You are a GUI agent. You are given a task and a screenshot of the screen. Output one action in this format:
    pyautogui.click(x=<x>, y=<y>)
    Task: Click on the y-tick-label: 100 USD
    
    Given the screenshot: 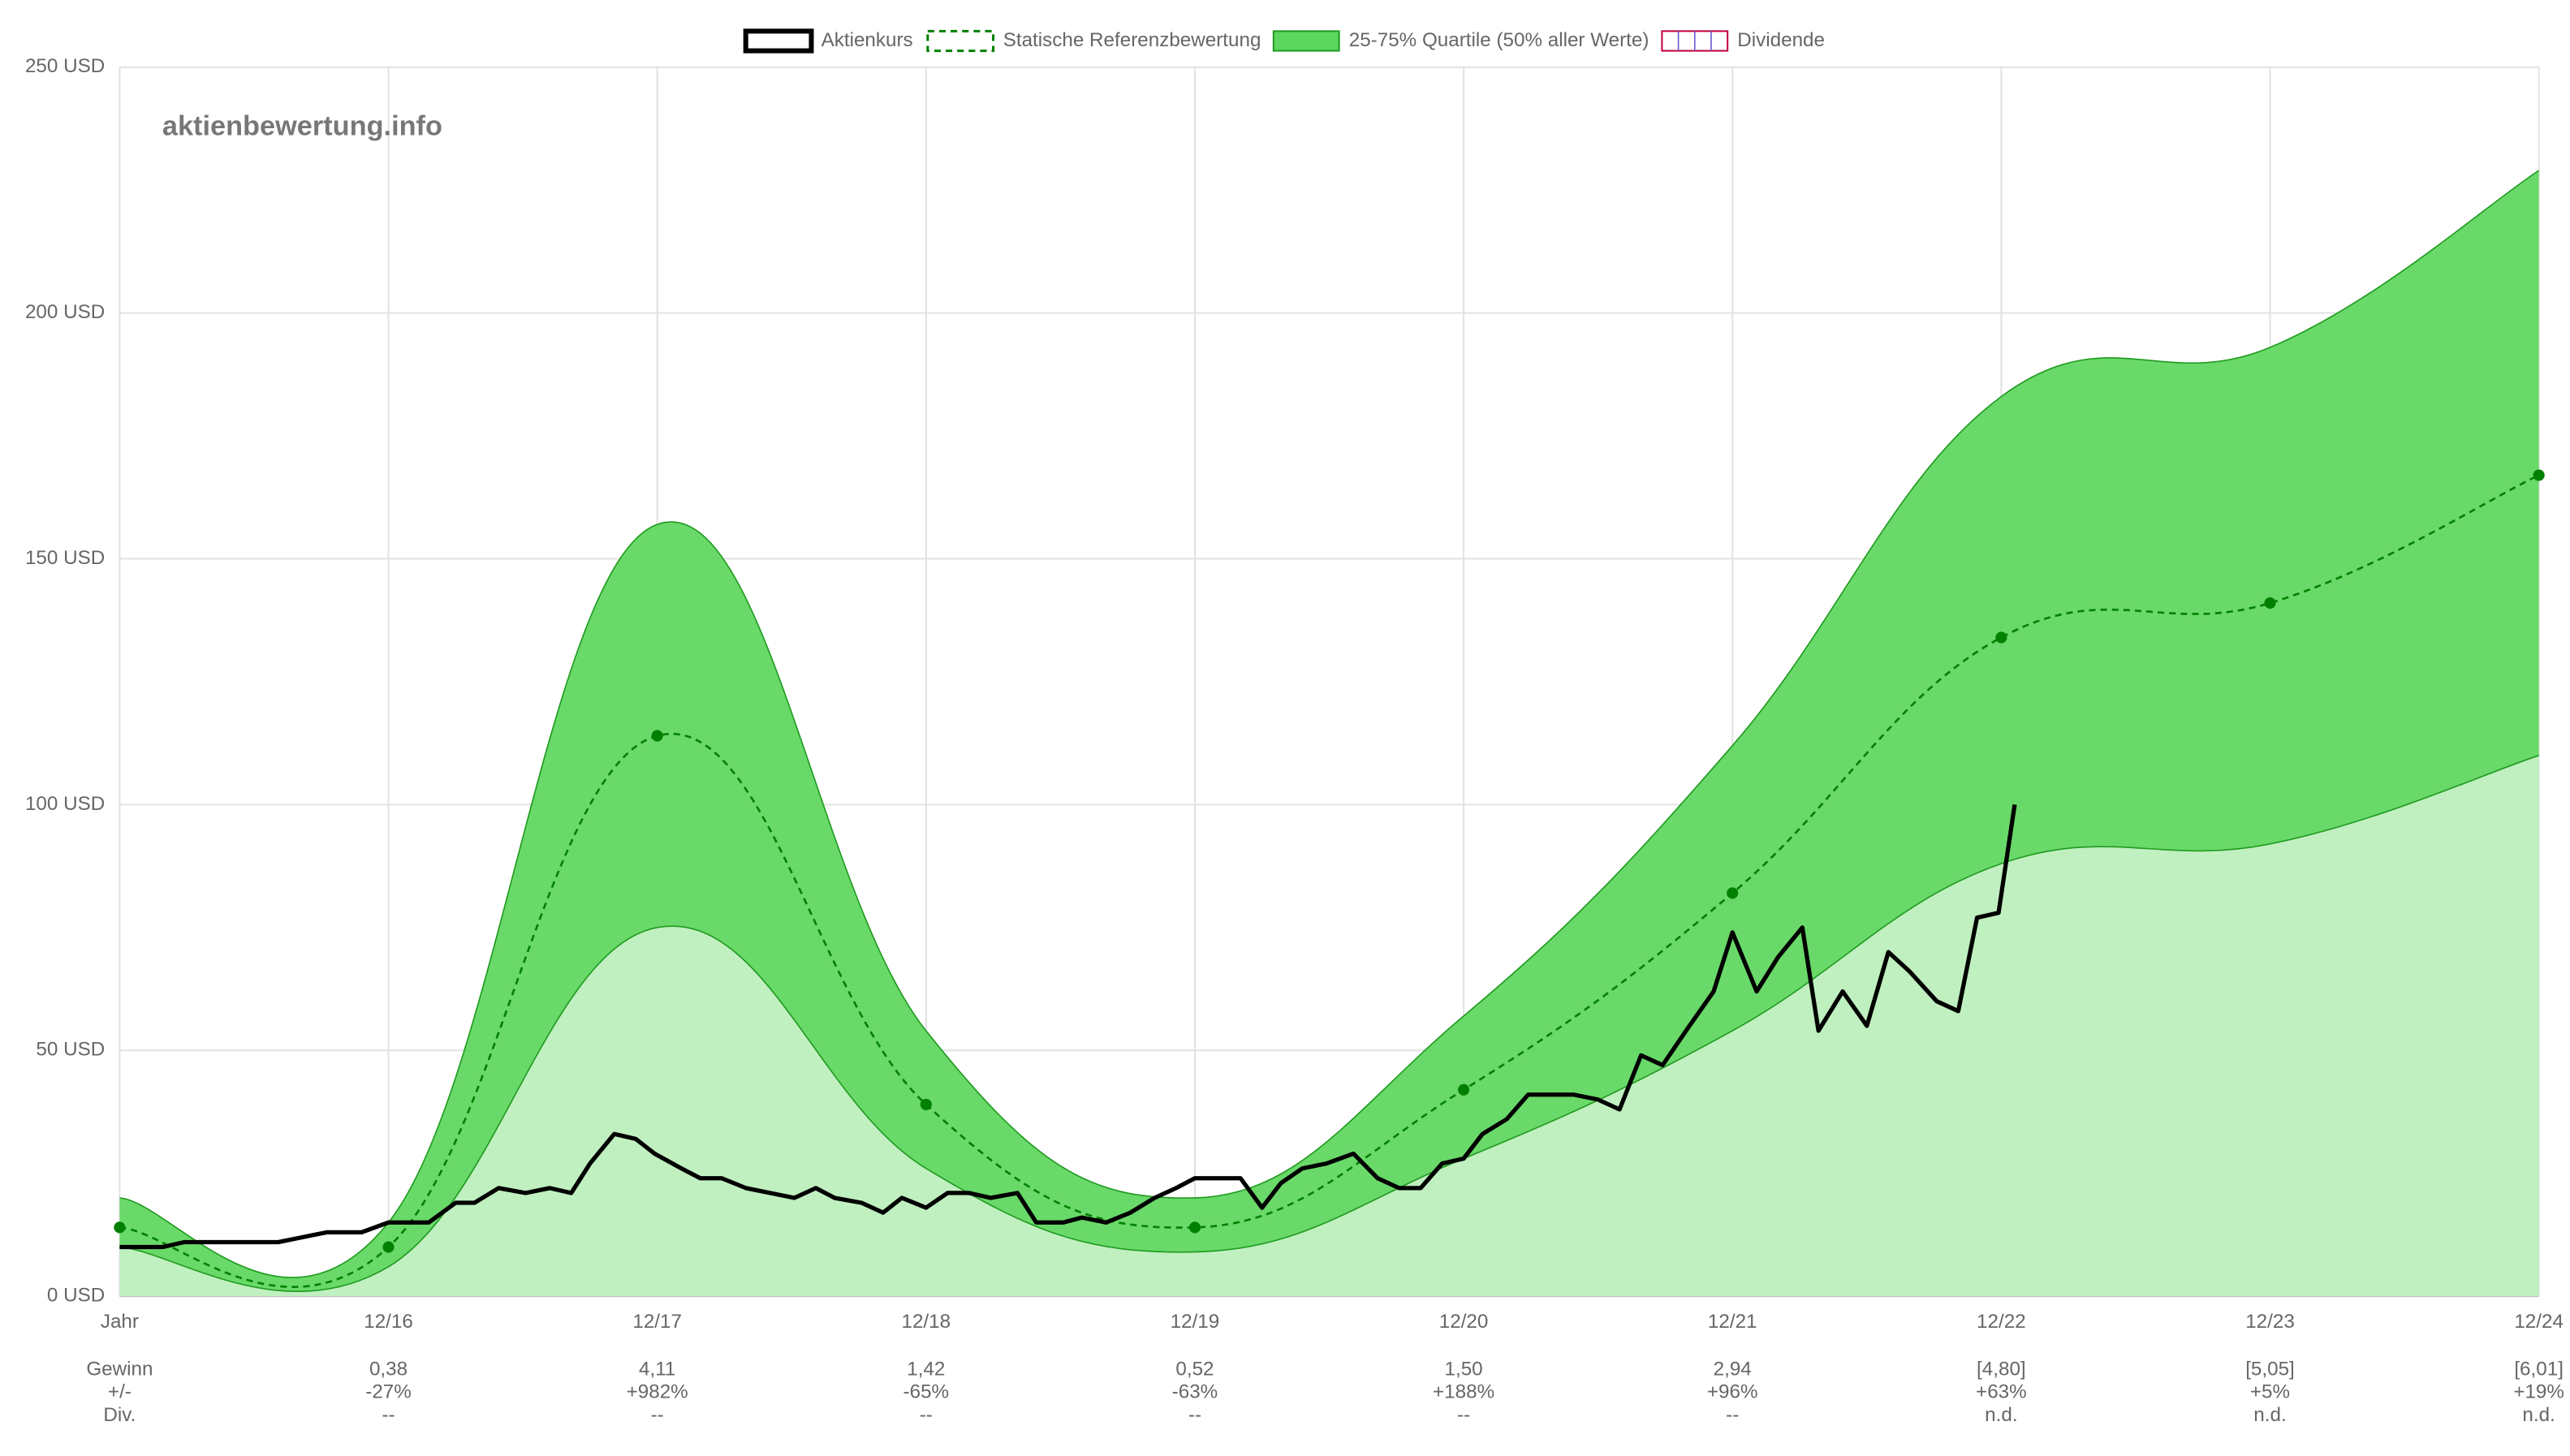 What is the action you would take?
    pyautogui.click(x=65, y=804)
    